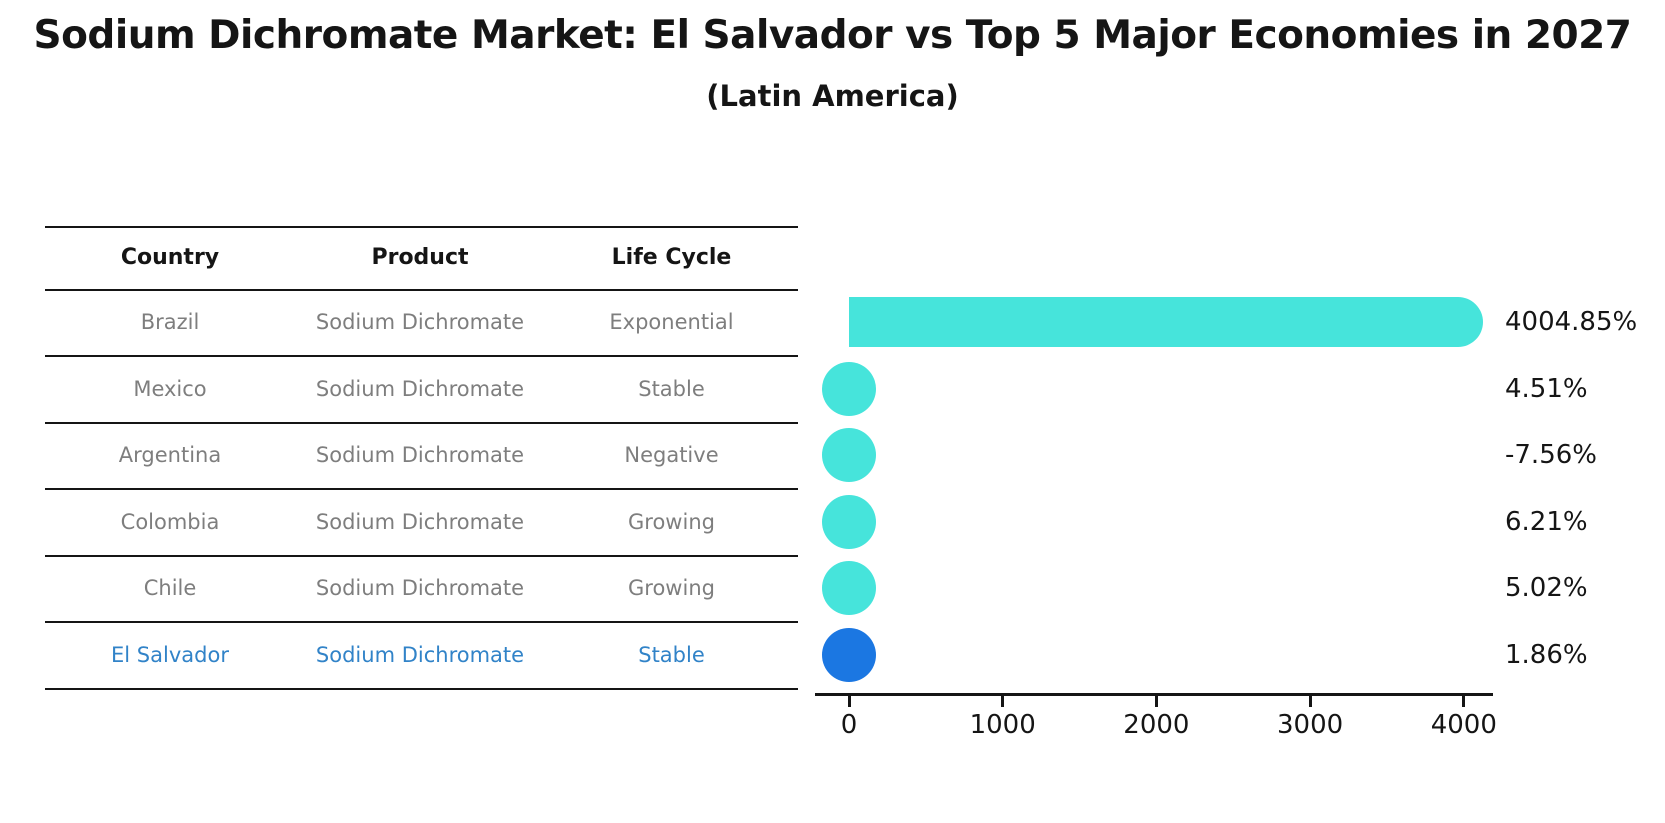  What do you see at coordinates (849, 588) in the screenshot?
I see `bar-chile` at bounding box center [849, 588].